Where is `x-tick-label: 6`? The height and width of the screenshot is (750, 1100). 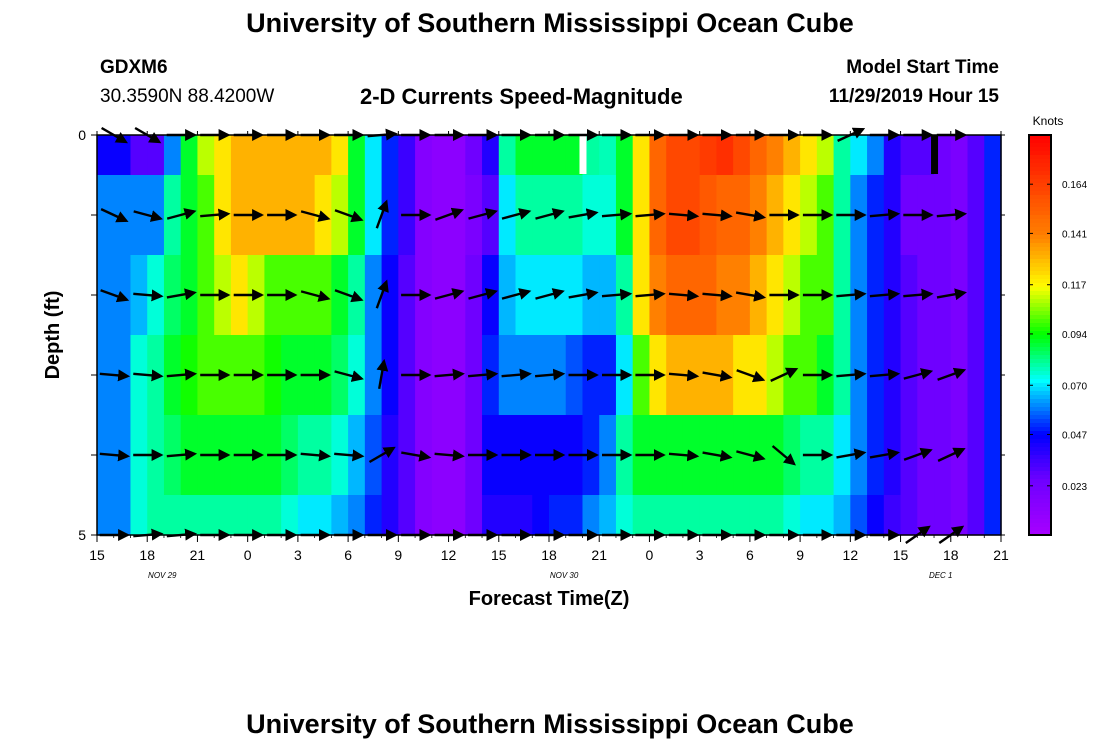 x-tick-label: 6 is located at coordinates (348, 555).